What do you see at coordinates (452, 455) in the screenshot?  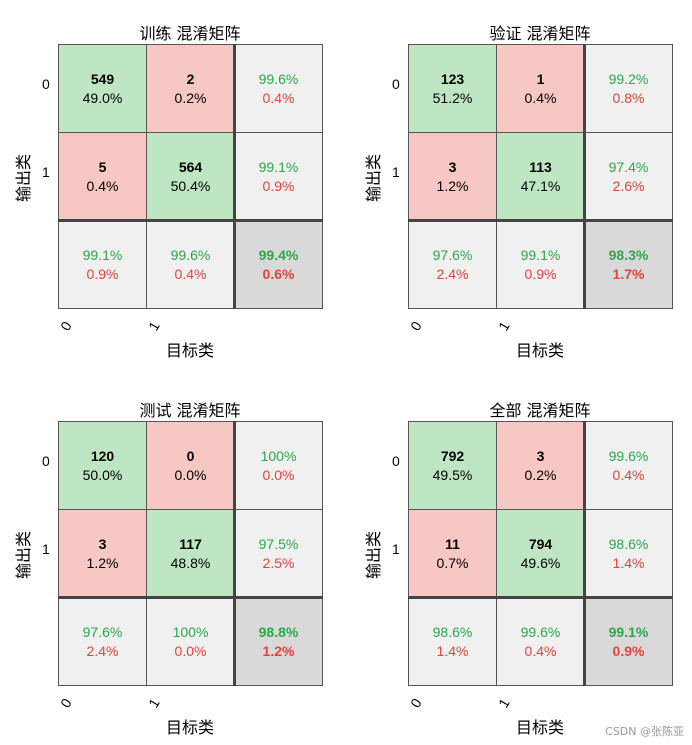 I see `cell-count: 792` at bounding box center [452, 455].